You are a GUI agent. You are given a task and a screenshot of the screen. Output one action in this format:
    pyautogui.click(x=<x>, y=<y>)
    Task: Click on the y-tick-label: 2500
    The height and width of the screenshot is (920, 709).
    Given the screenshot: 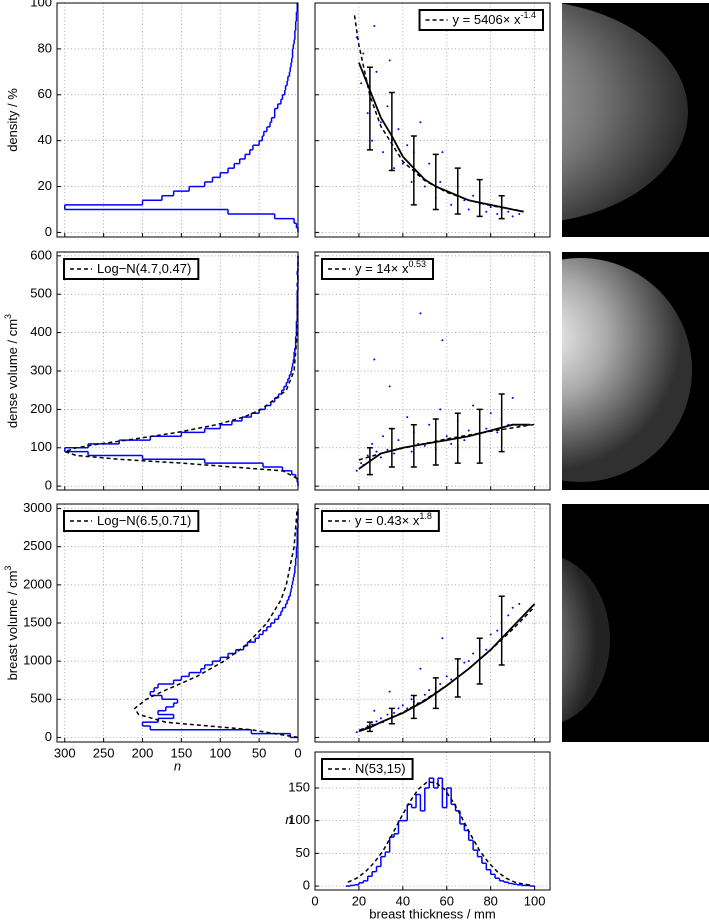 What is the action you would take?
    pyautogui.click(x=37, y=545)
    